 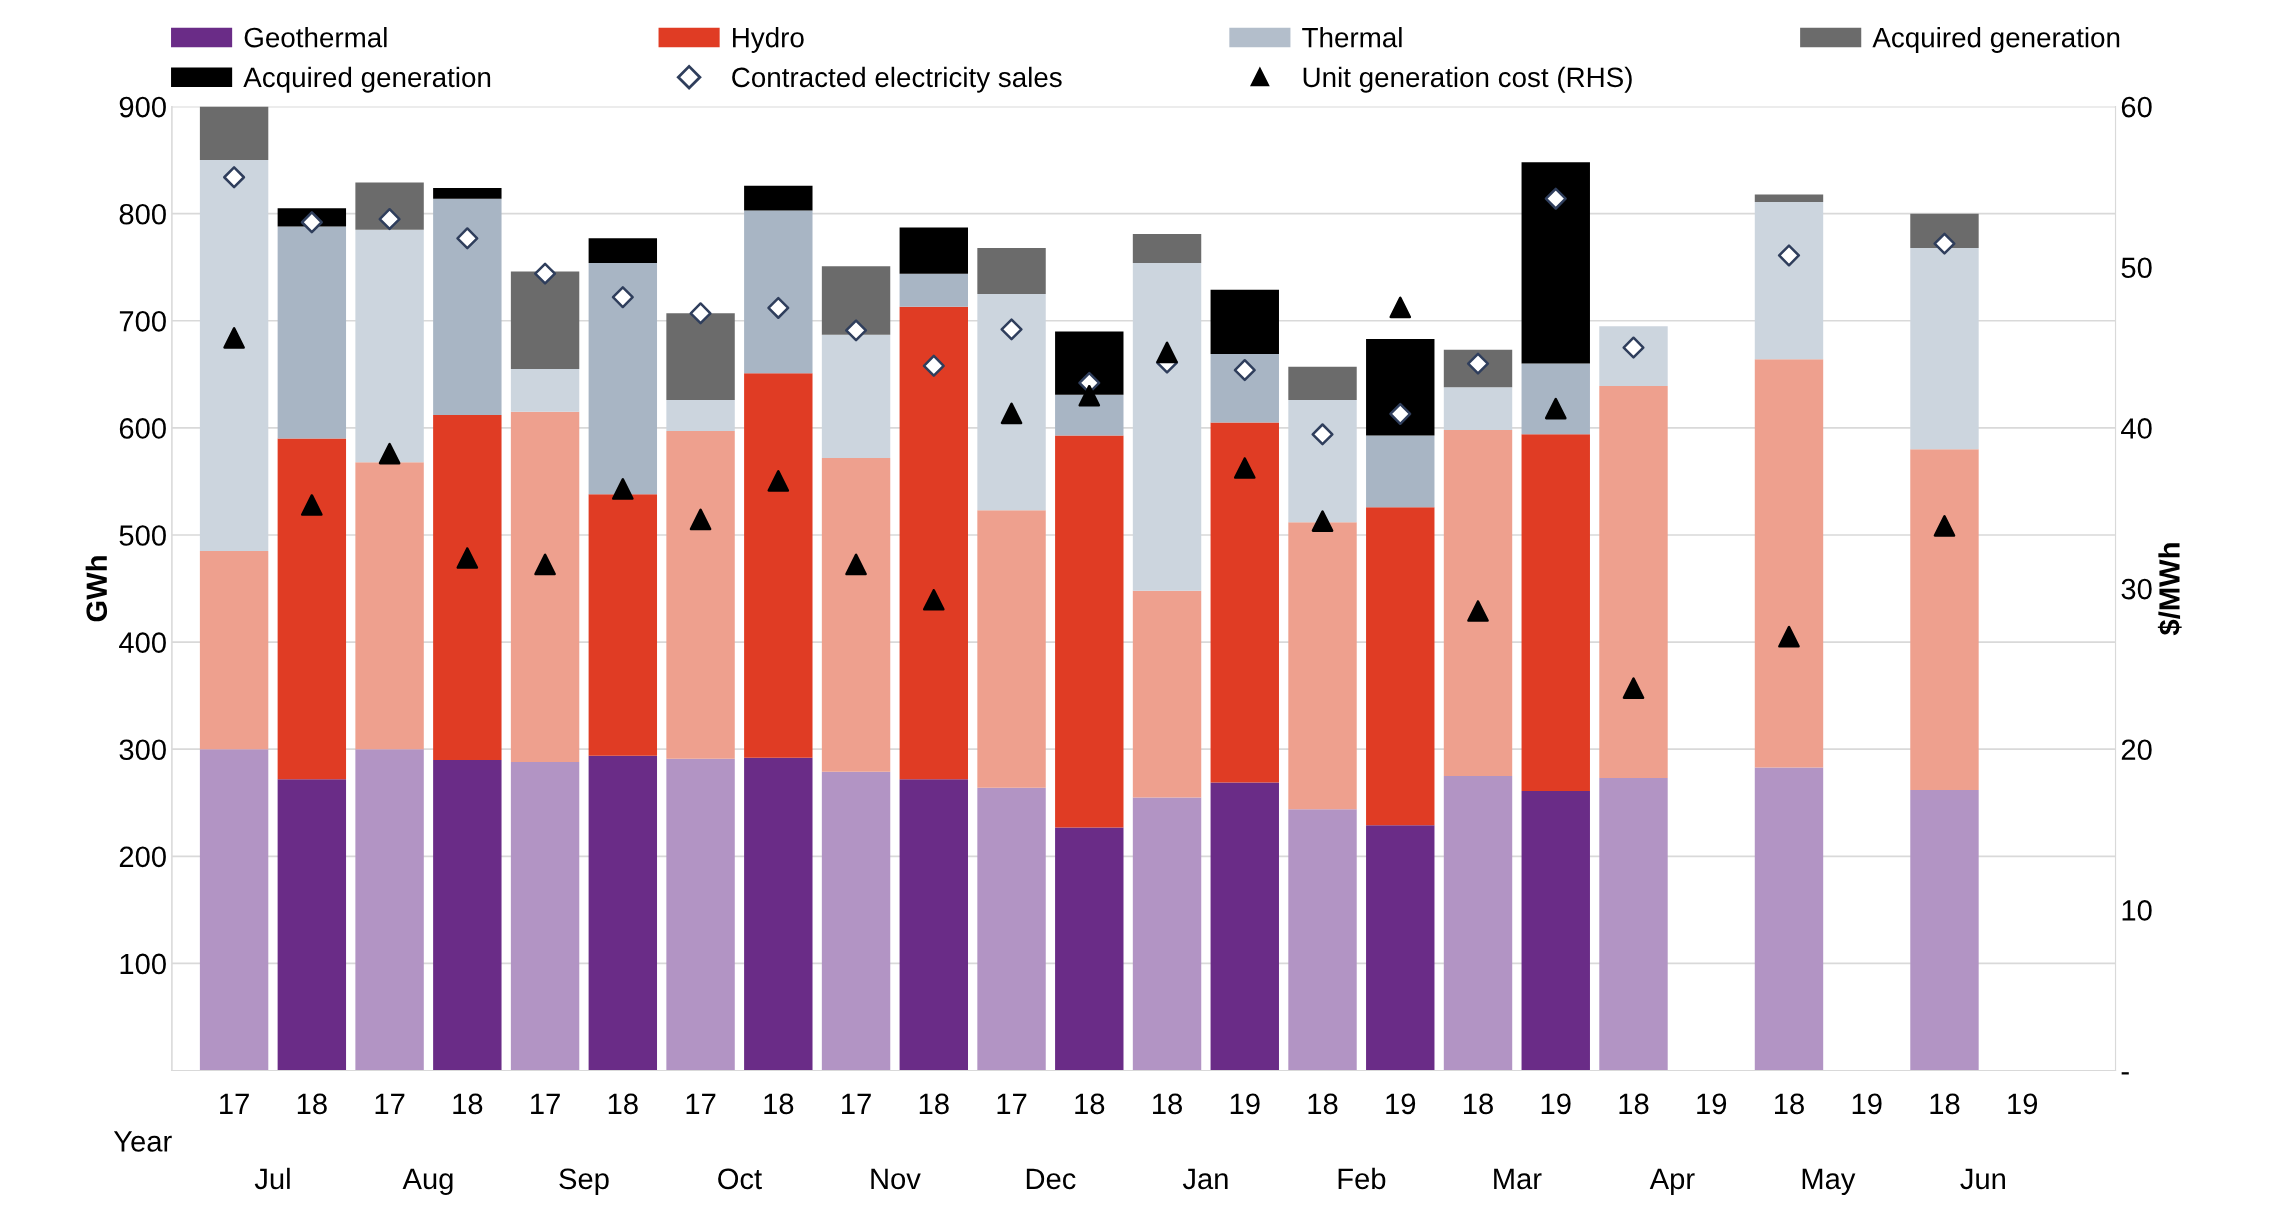 I want to click on y2-tick-label: 40, so click(x=2136, y=428).